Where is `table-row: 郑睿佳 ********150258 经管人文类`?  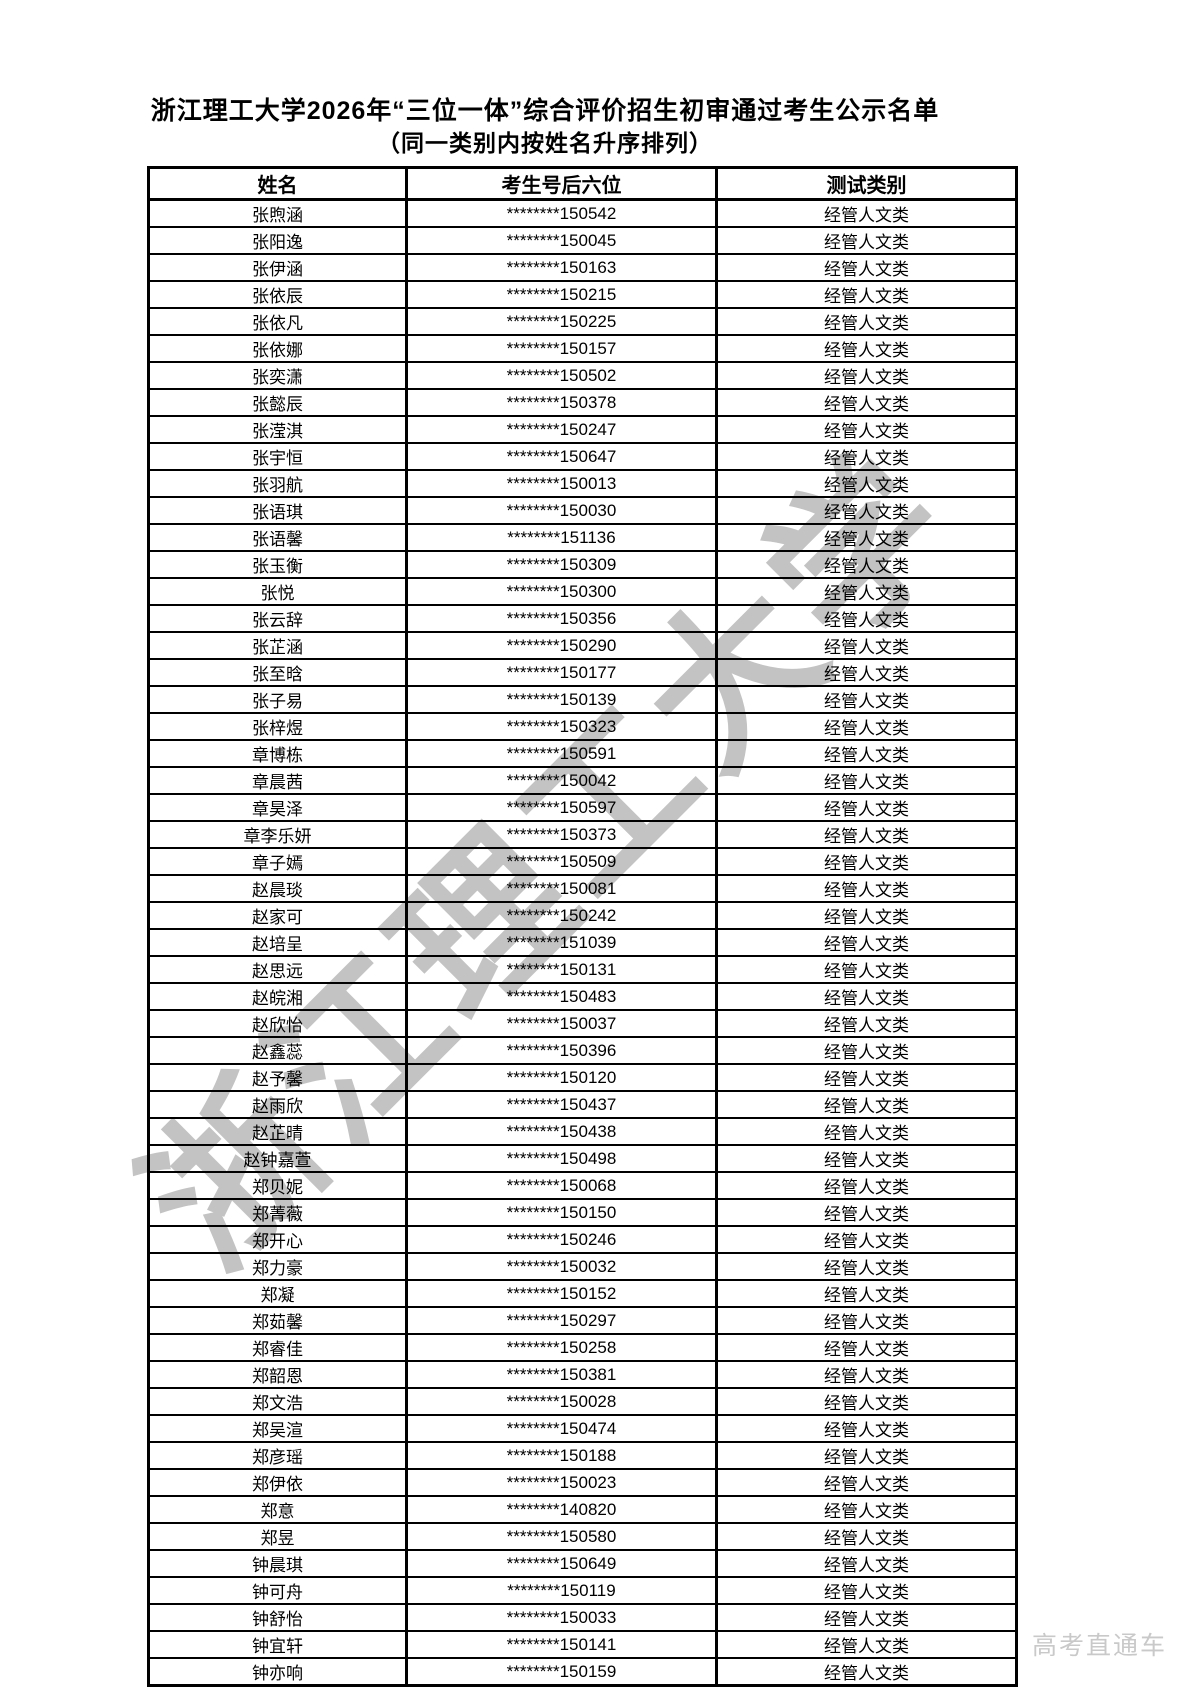 table-row: 郑睿佳 ********150258 经管人文类 is located at coordinates (582, 1347).